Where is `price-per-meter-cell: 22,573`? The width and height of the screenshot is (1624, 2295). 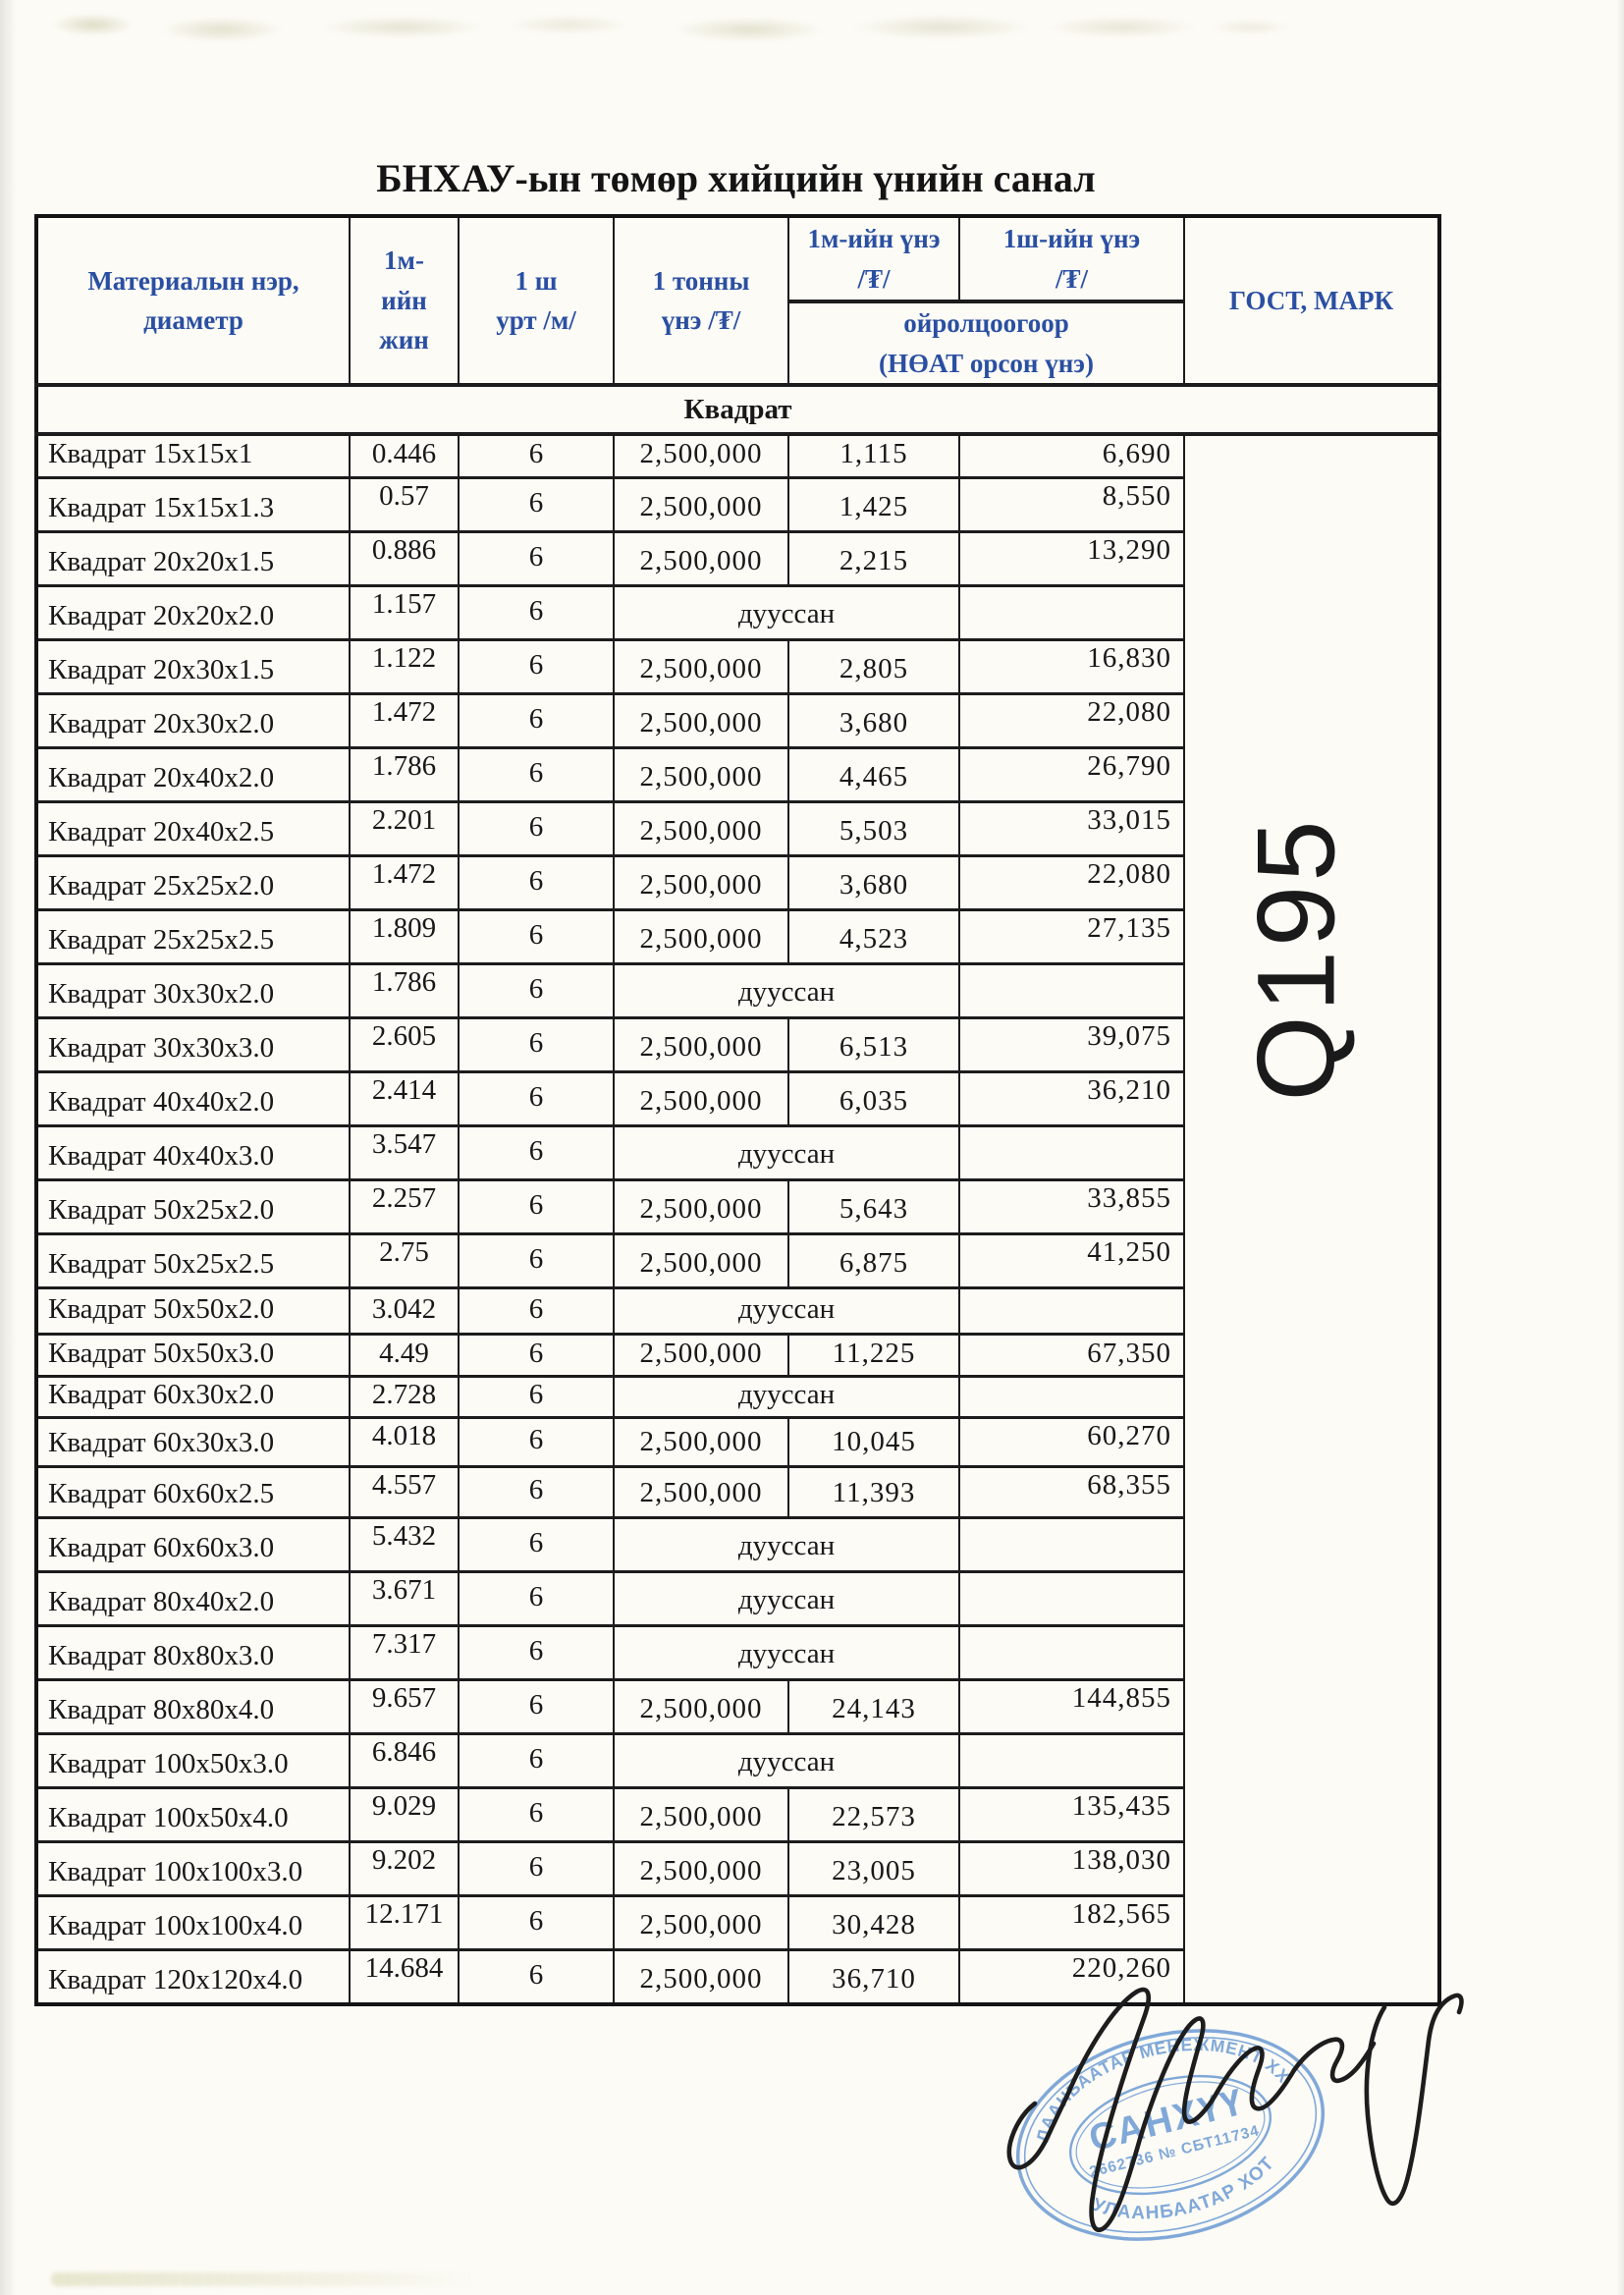 price-per-meter-cell: 22,573 is located at coordinates (873, 1814).